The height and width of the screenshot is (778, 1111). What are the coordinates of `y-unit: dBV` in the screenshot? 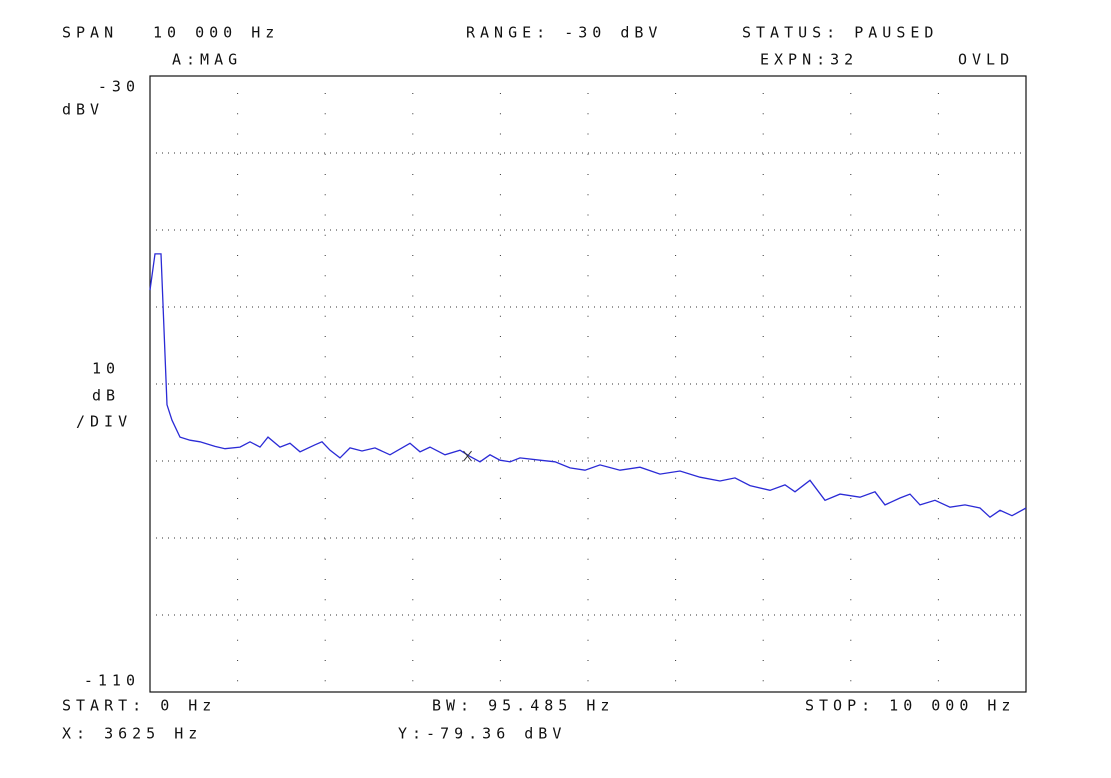 It's located at (83, 110).